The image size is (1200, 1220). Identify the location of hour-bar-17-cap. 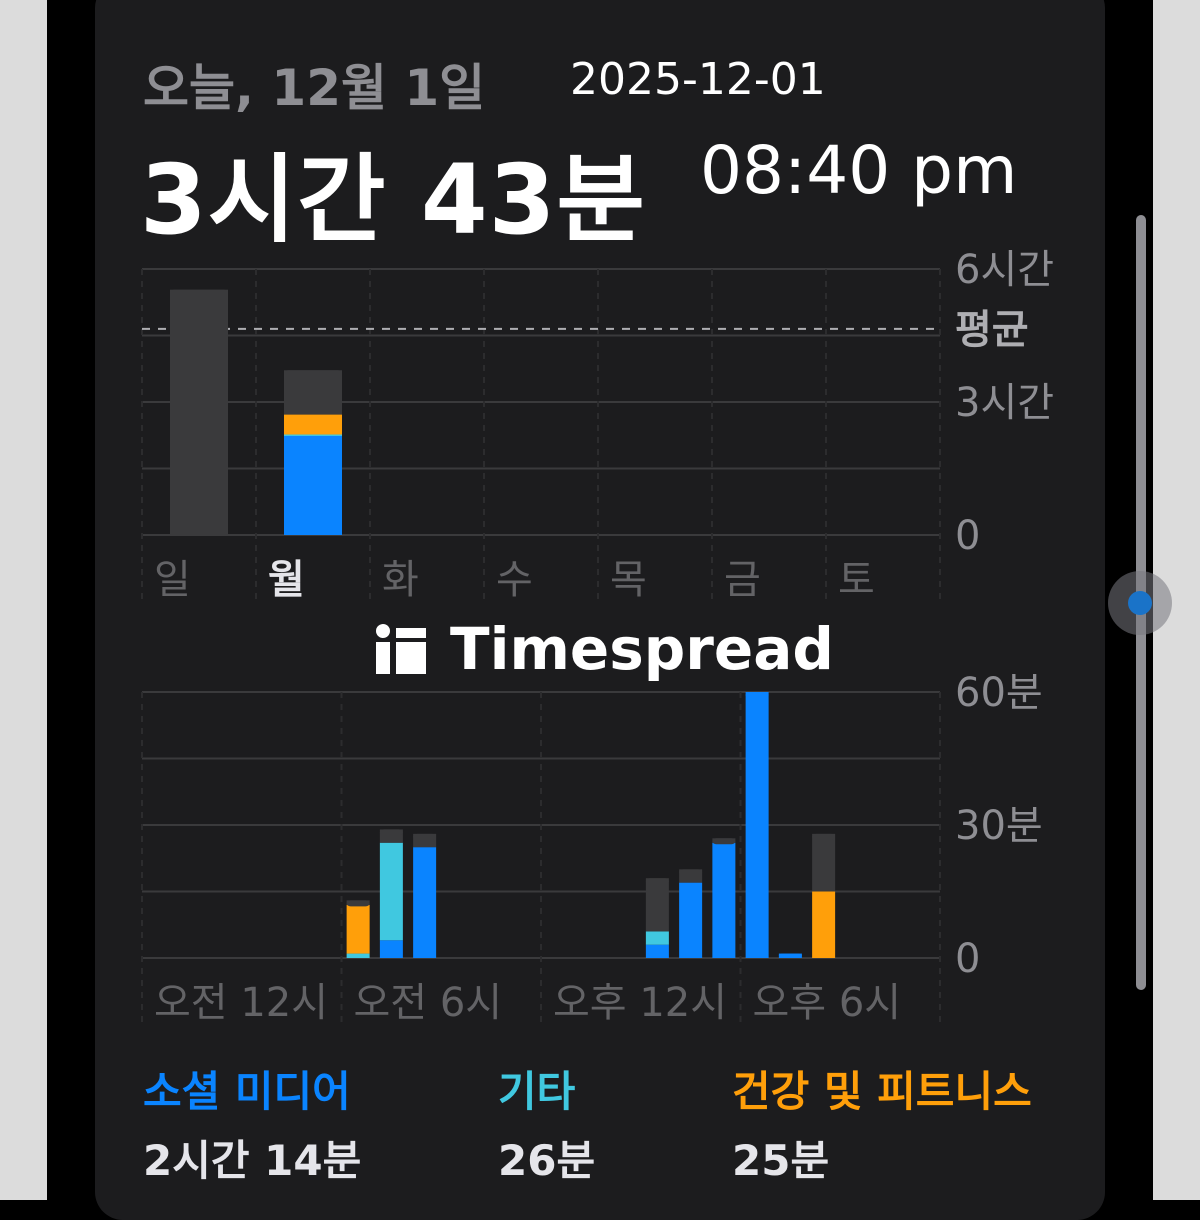
(724, 841).